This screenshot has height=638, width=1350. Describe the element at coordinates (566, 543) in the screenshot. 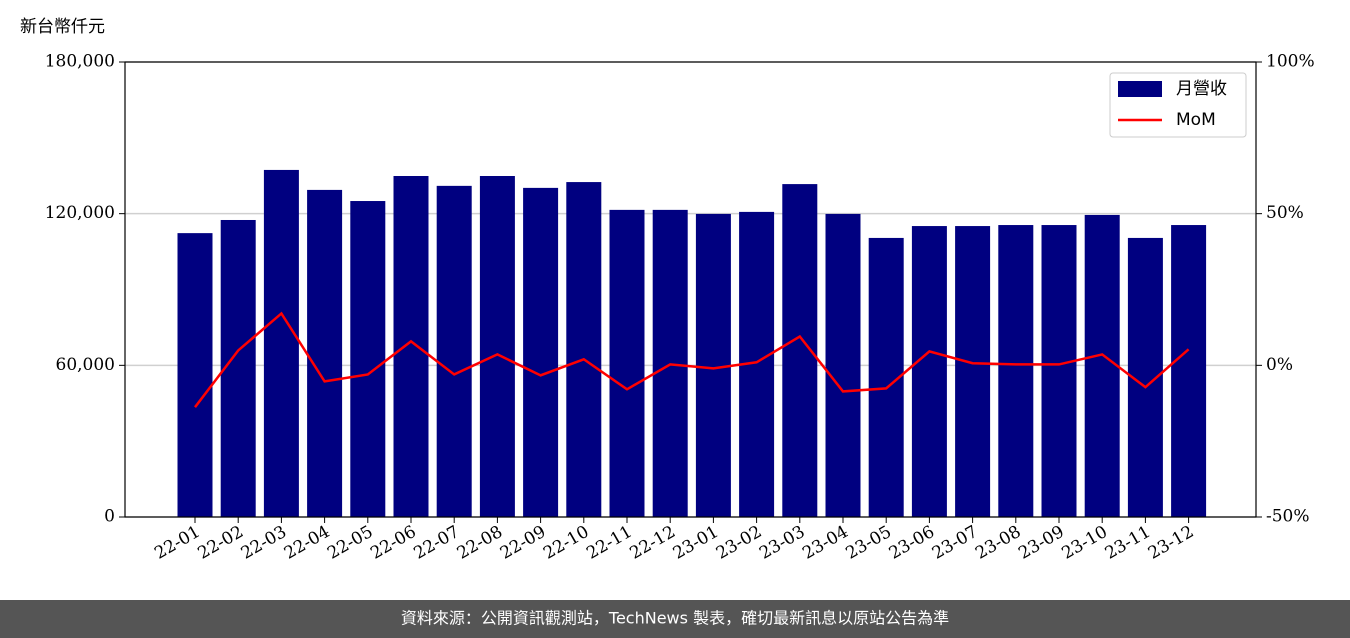

I see `x-tick-label: 22-10` at that location.